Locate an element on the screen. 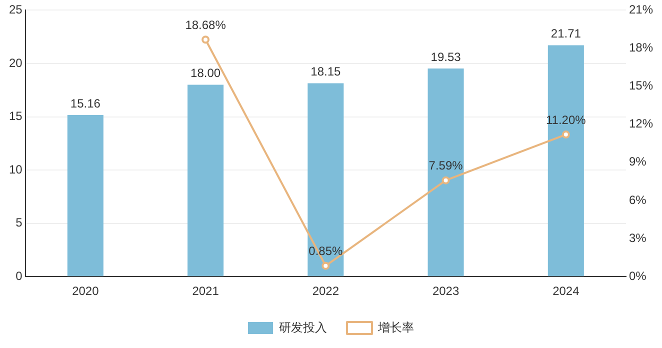 The width and height of the screenshot is (662, 348). data-label: 7.59% is located at coordinates (446, 165).